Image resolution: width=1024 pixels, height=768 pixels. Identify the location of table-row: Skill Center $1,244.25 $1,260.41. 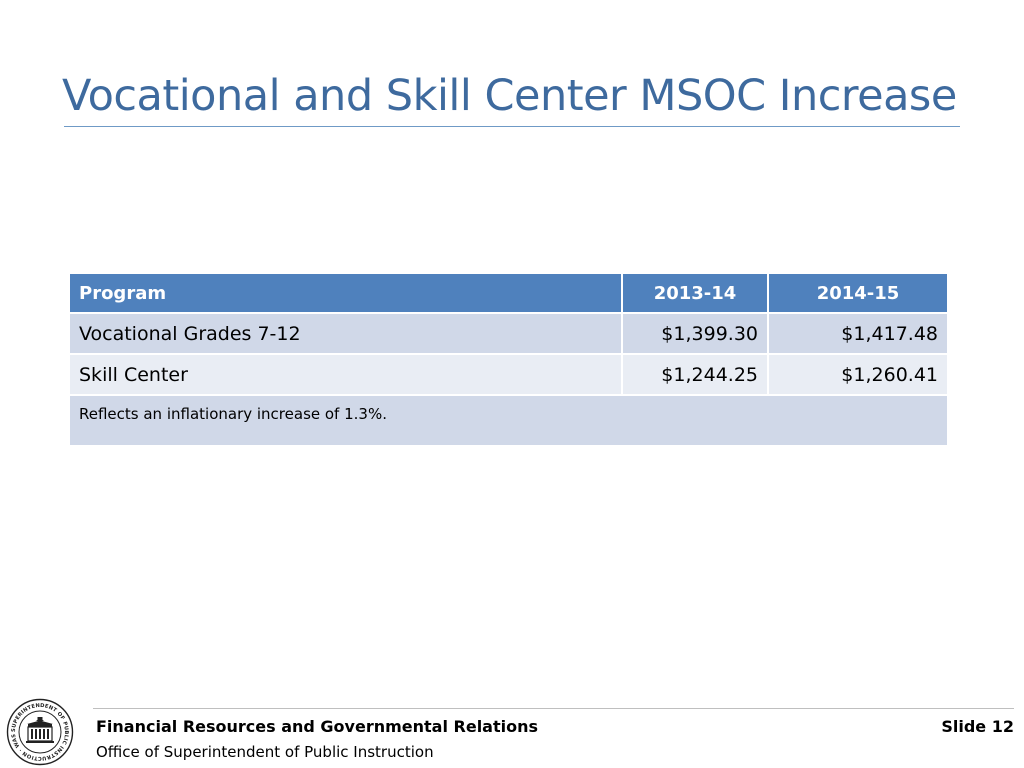
(508, 374).